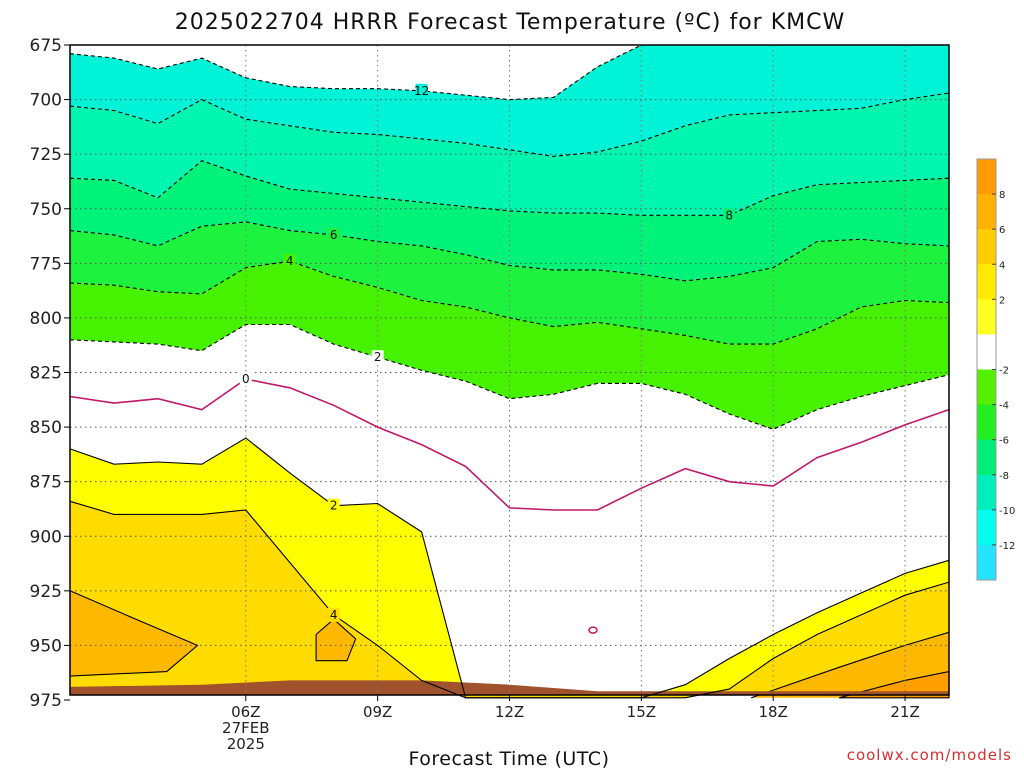 Image resolution: width=1024 pixels, height=768 pixels. I want to click on x-tick-label: 06Z, so click(245, 712).